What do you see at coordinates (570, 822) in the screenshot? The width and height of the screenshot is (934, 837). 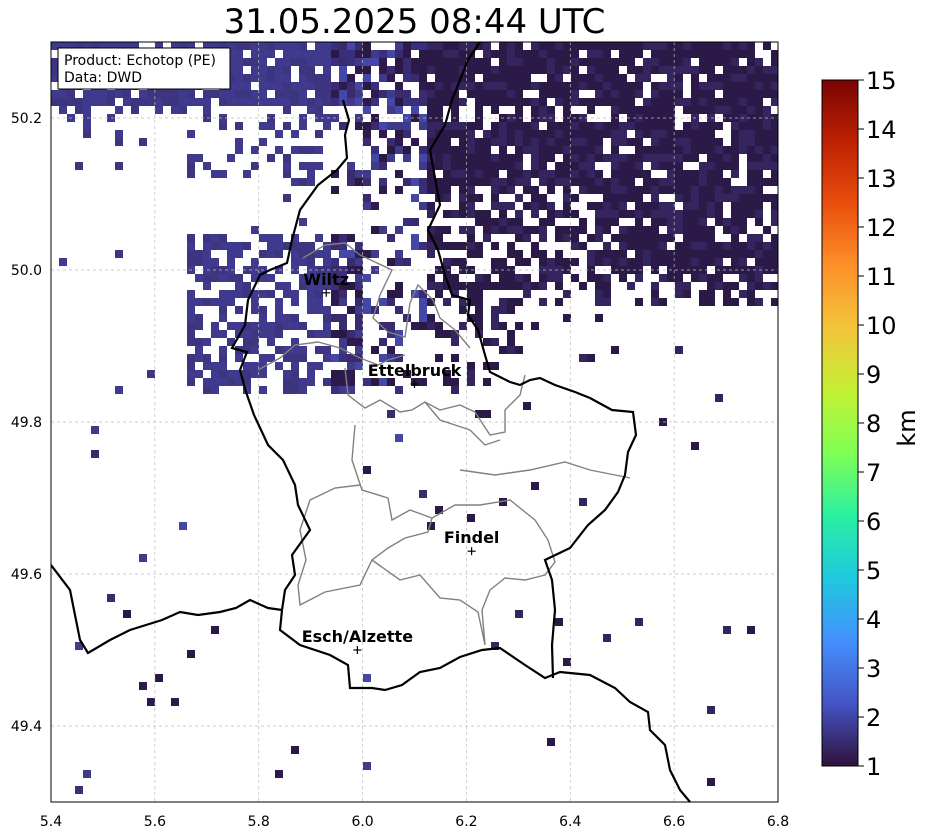 I see `x-tick-label: 6.4` at bounding box center [570, 822].